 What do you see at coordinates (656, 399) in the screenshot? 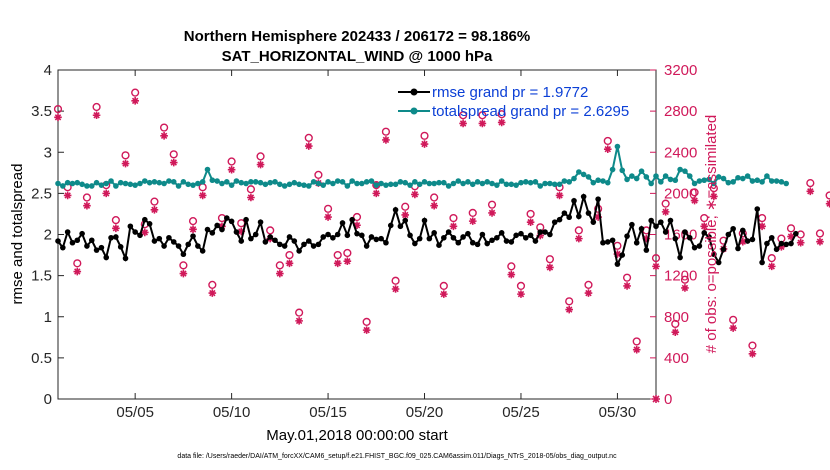
I see `obs-zero-marker` at bounding box center [656, 399].